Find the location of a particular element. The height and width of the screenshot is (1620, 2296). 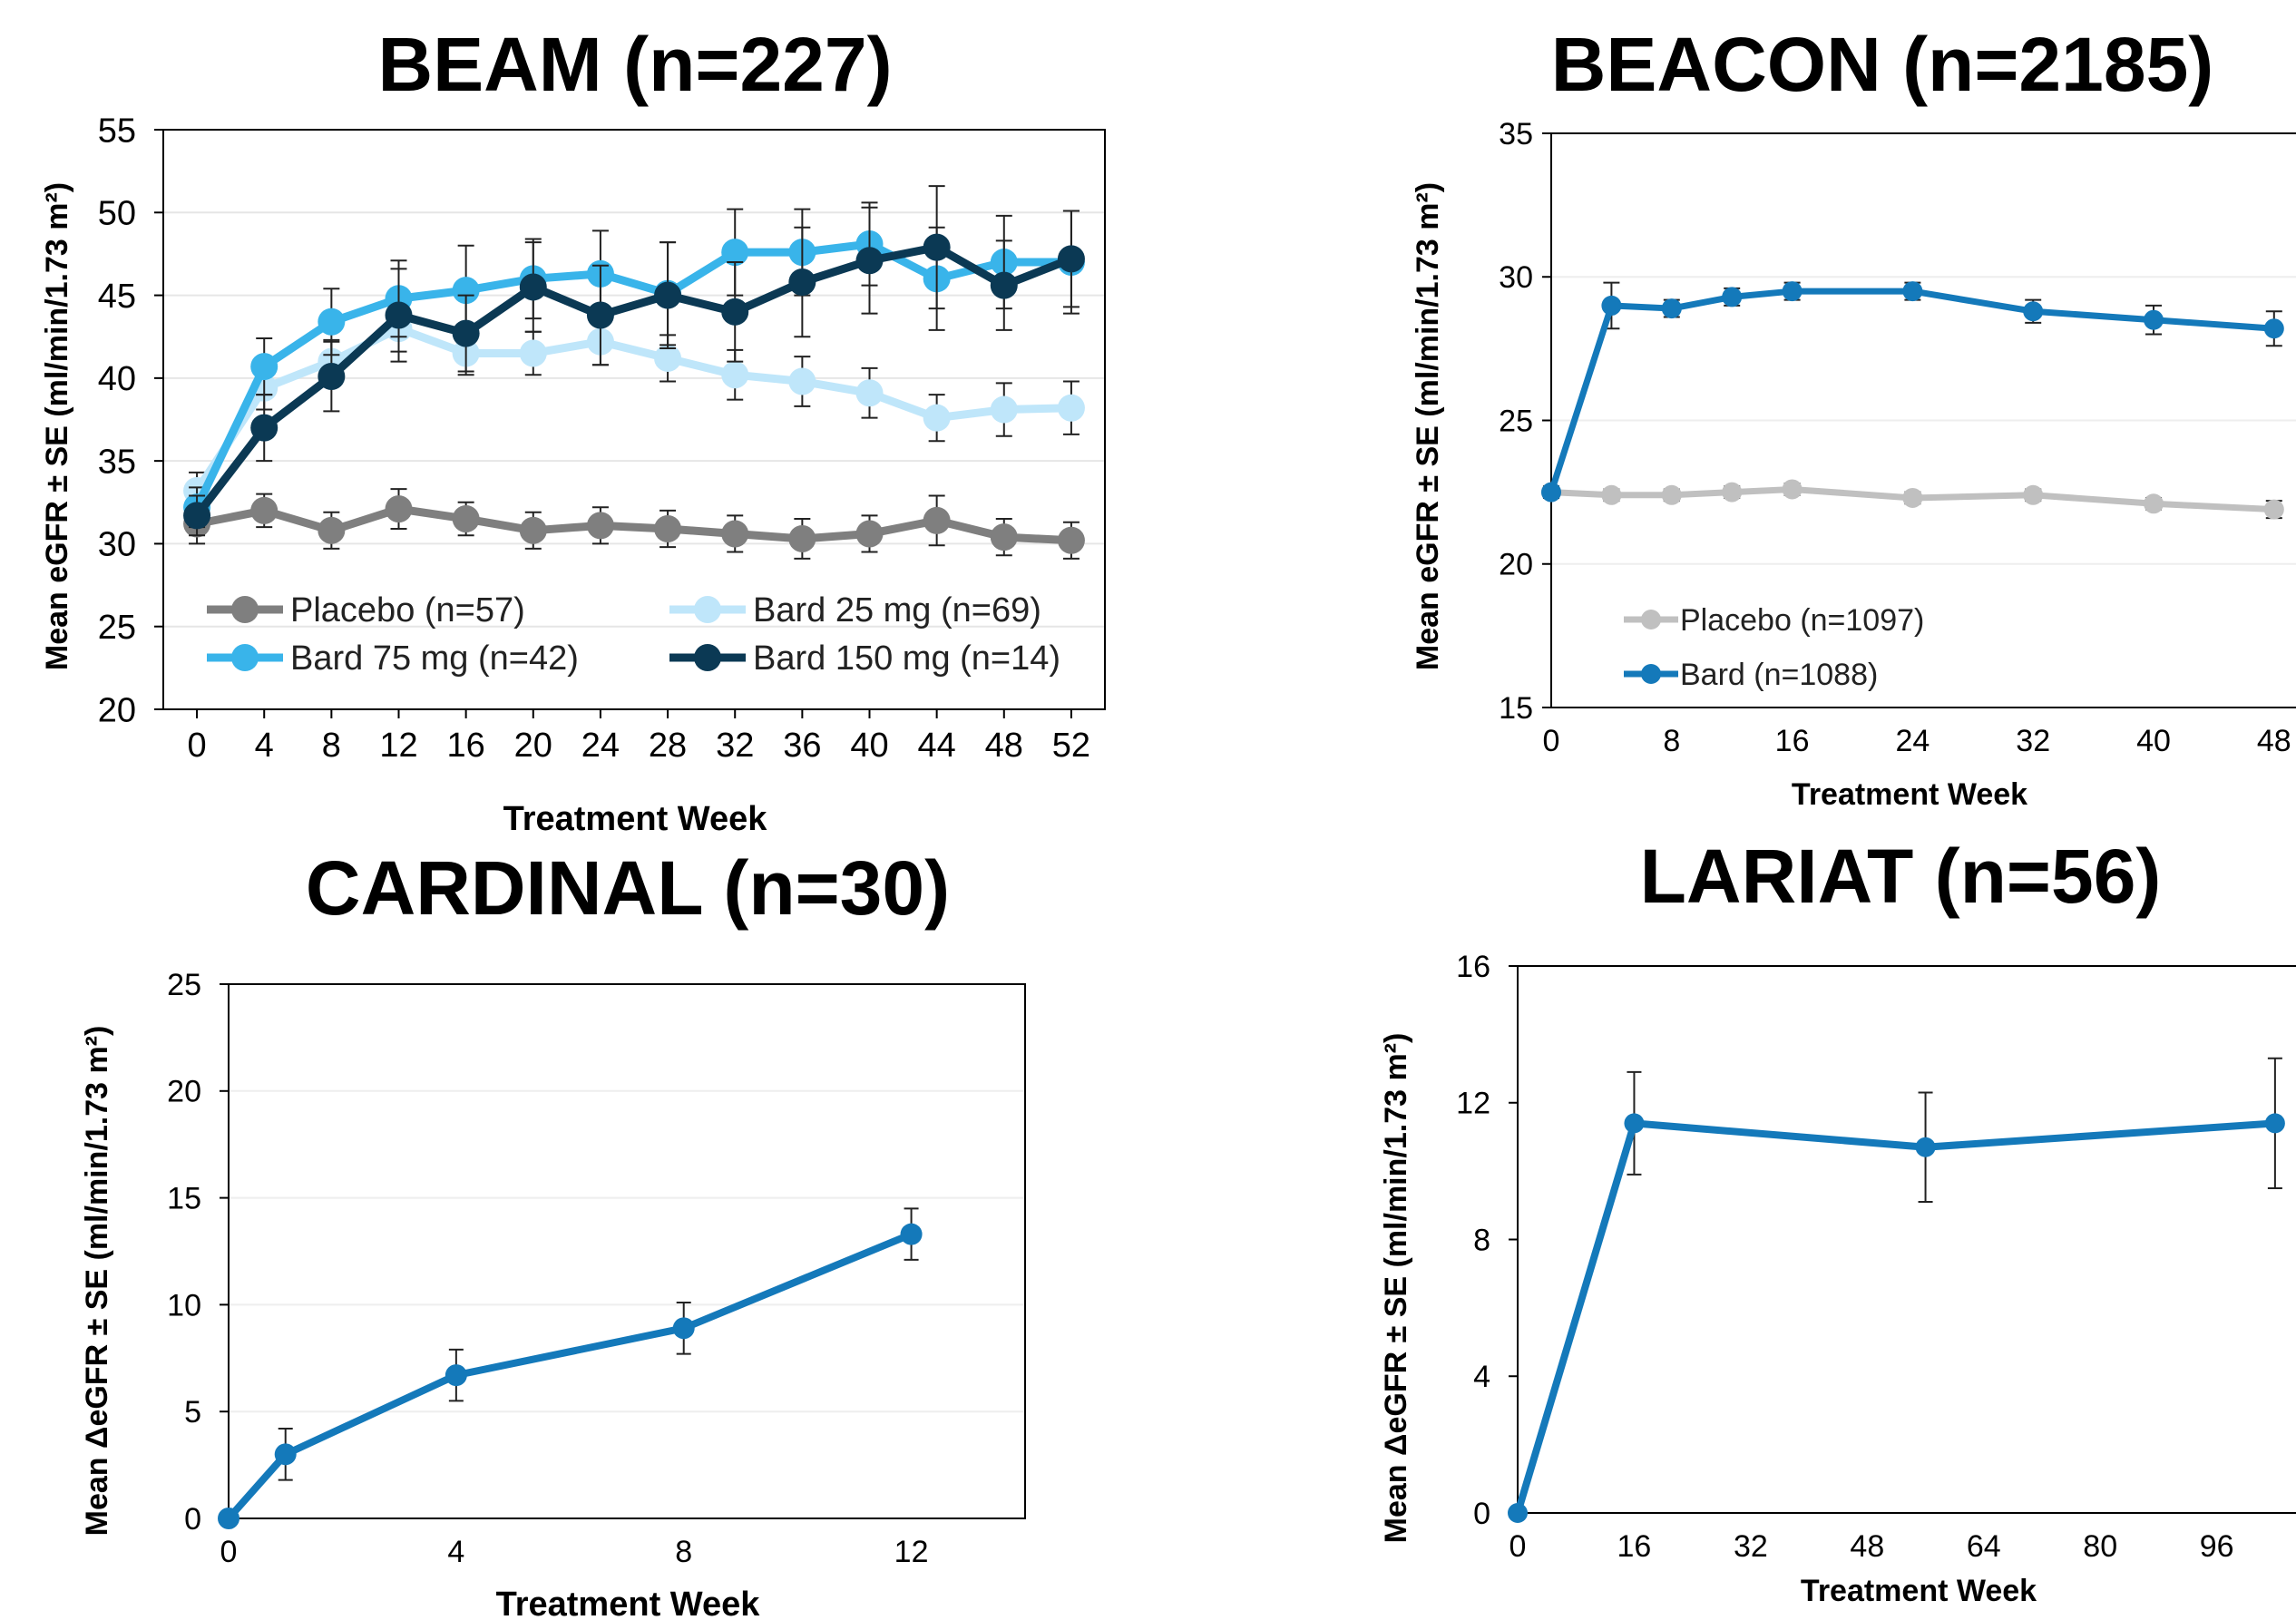

lariat-x-axis-label: Treatment Week is located at coordinates (1919, 1591).